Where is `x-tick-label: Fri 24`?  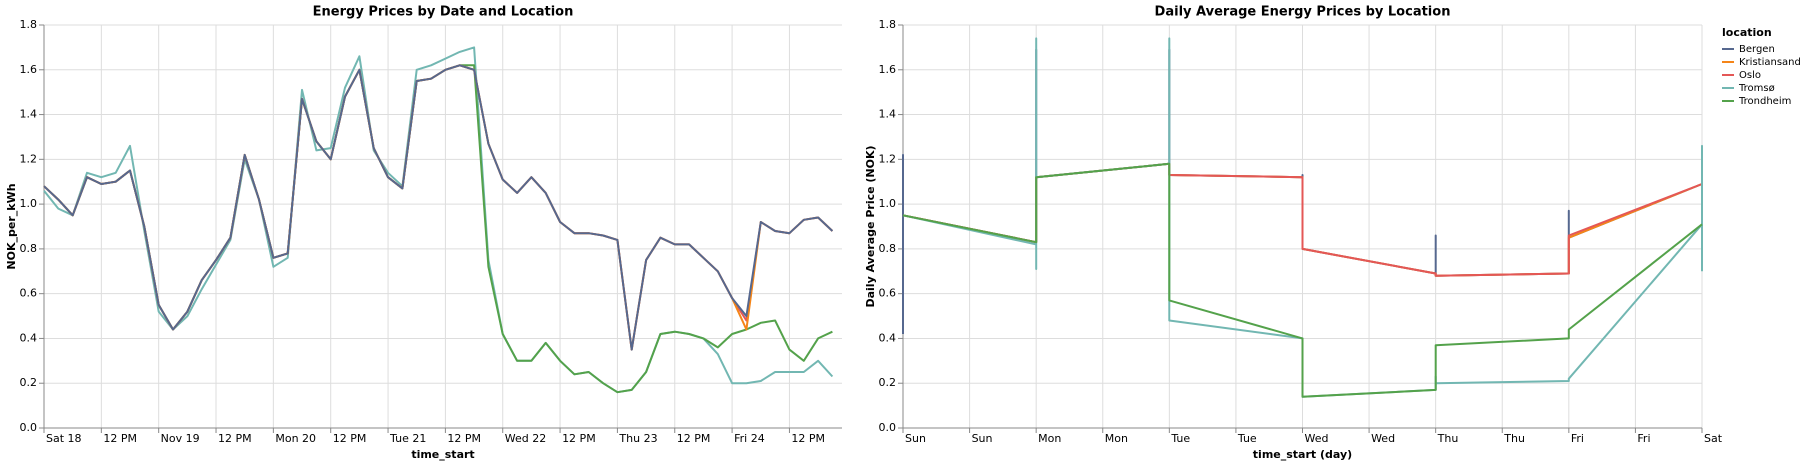
x-tick-label: Fri 24 is located at coordinates (749, 438).